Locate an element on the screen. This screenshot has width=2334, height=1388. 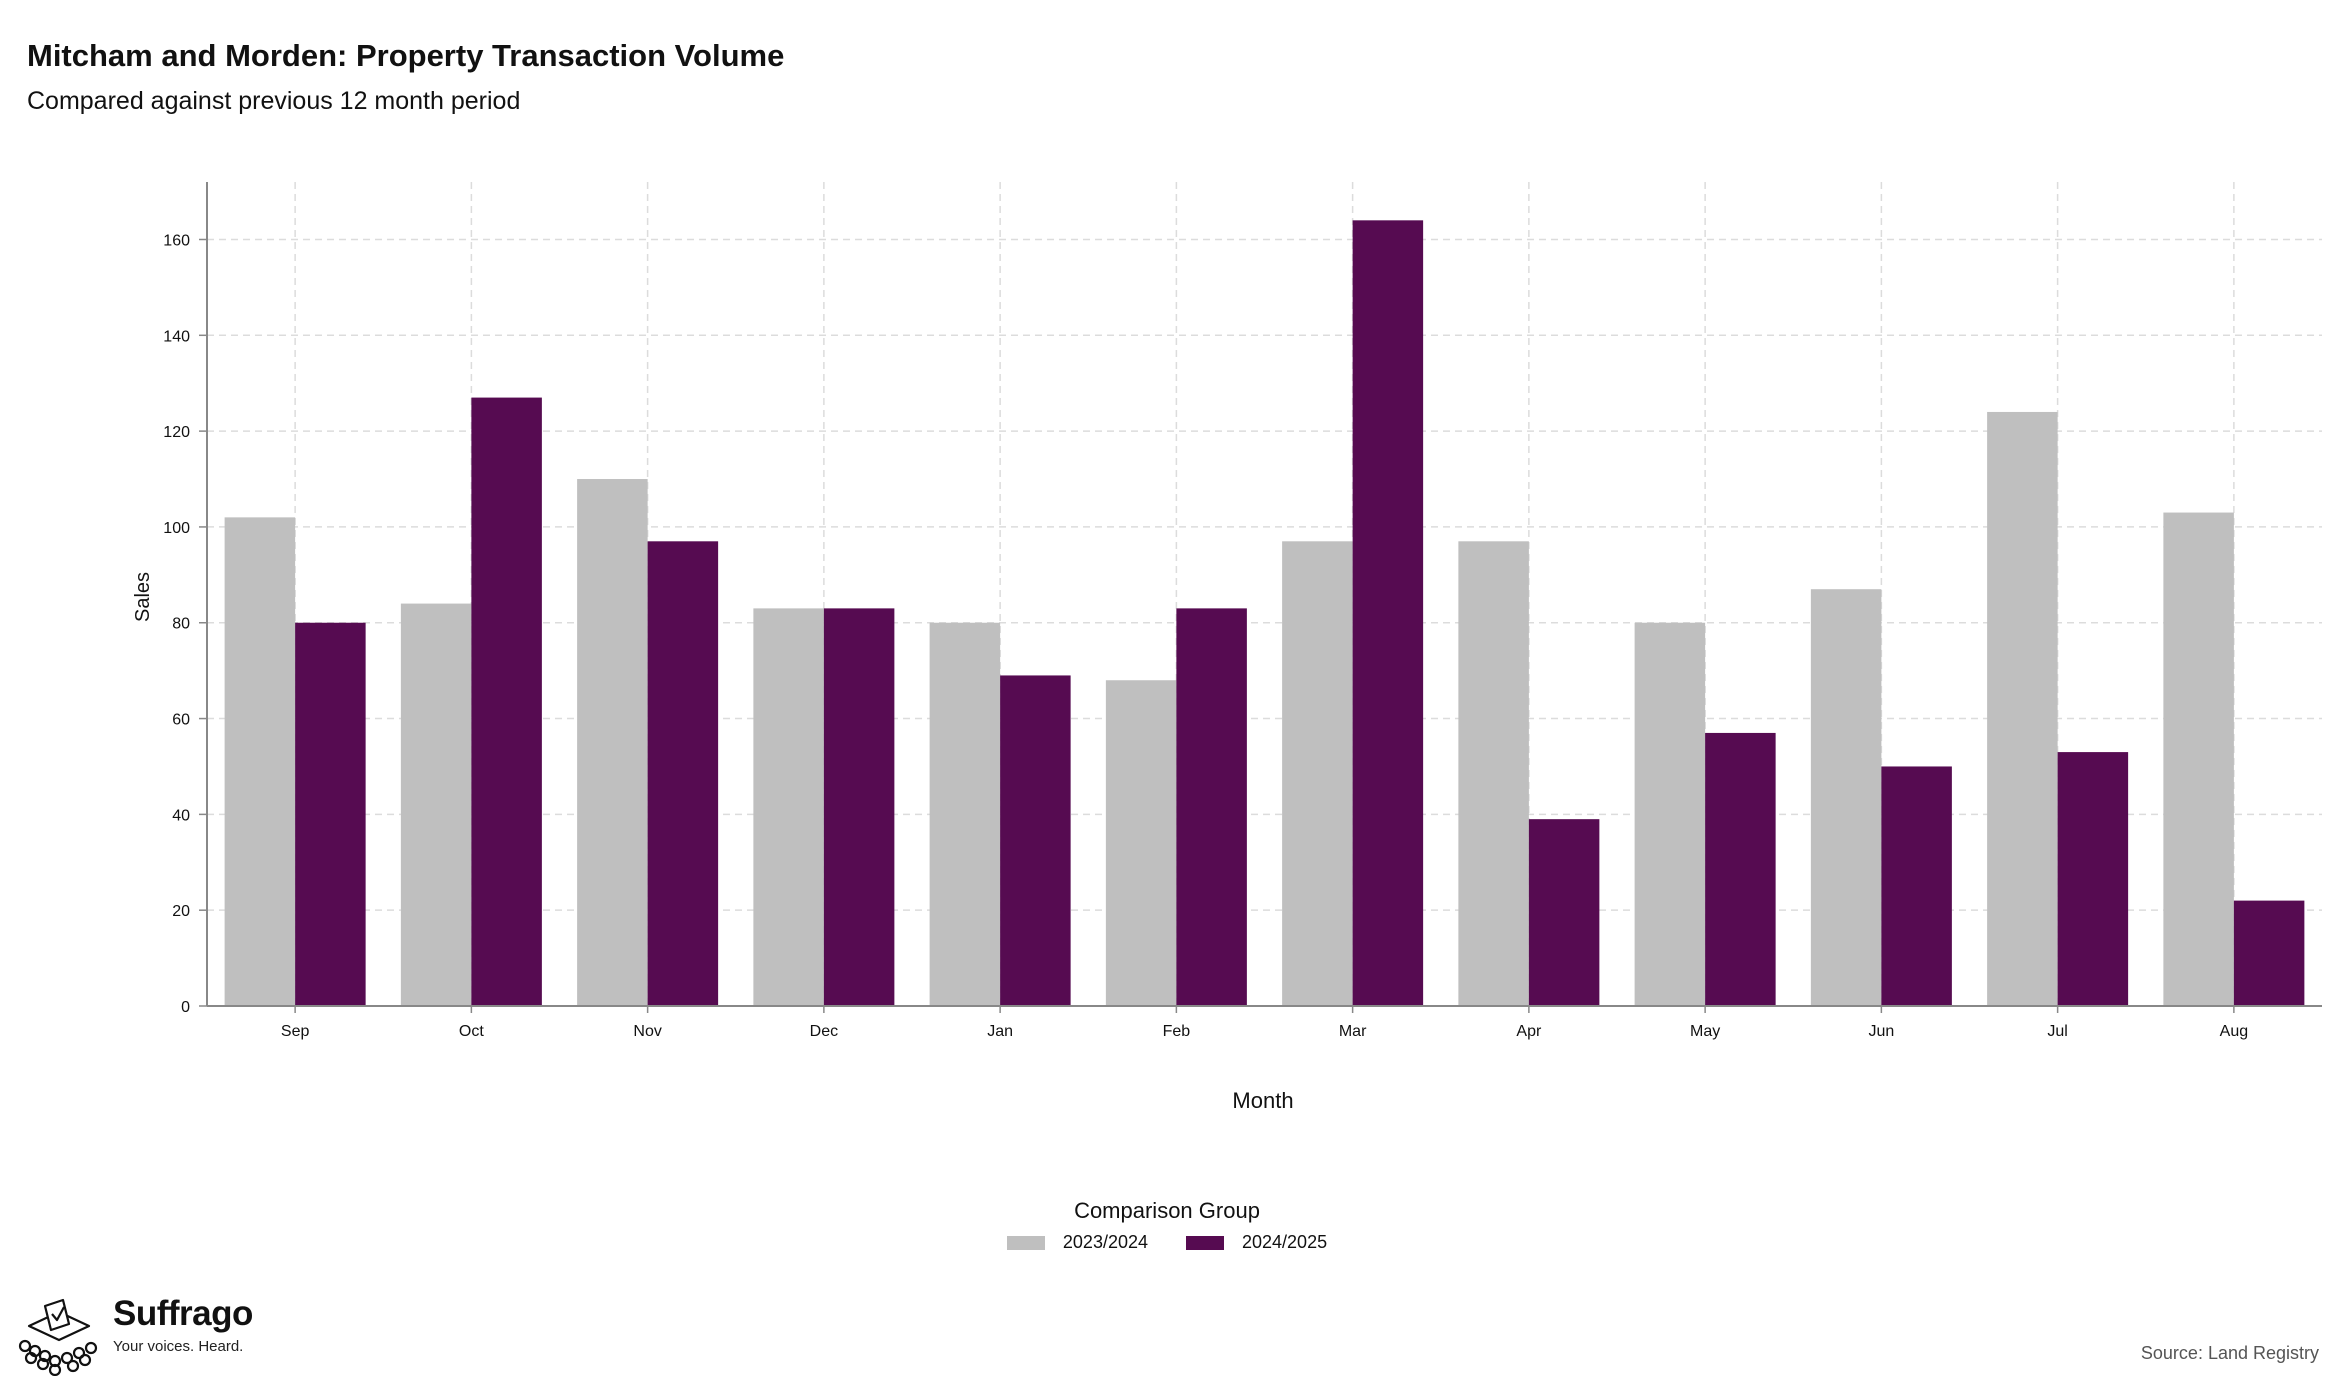
bar-2024-2025-aug is located at coordinates (2269, 953).